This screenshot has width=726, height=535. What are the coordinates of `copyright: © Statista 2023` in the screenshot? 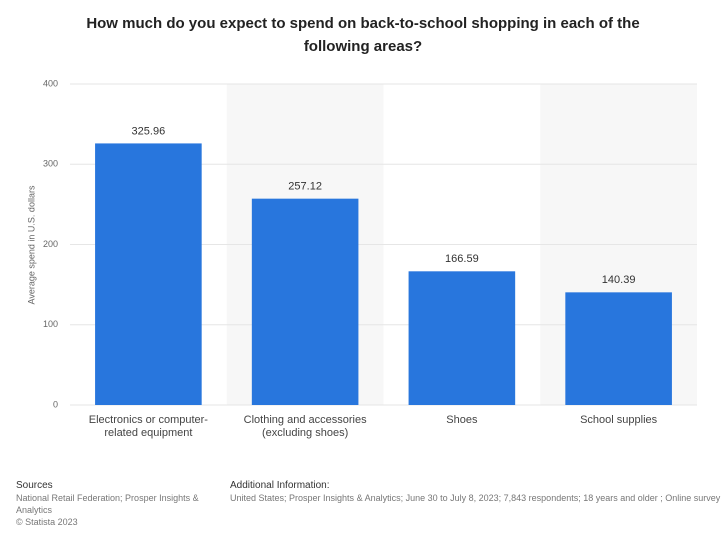 It's located at (47, 522).